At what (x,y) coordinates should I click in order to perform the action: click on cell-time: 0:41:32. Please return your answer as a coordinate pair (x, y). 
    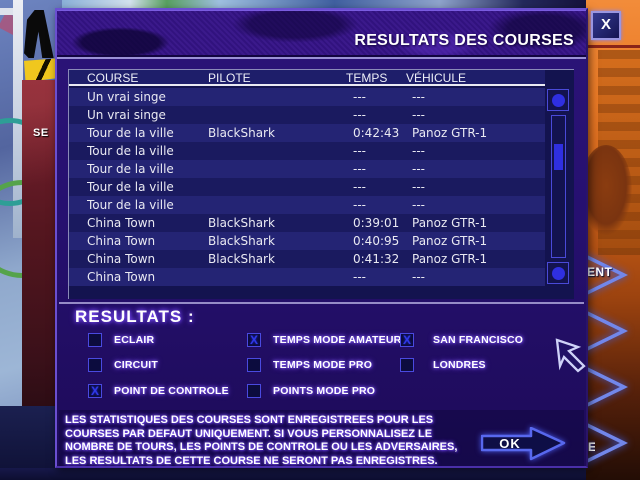
    Looking at the image, I should click on (376, 259).